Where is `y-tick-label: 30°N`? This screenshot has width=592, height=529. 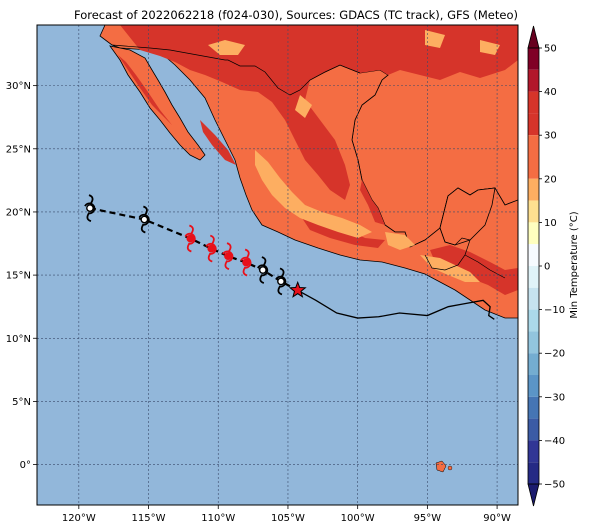
y-tick-label: 30°N is located at coordinates (18, 86).